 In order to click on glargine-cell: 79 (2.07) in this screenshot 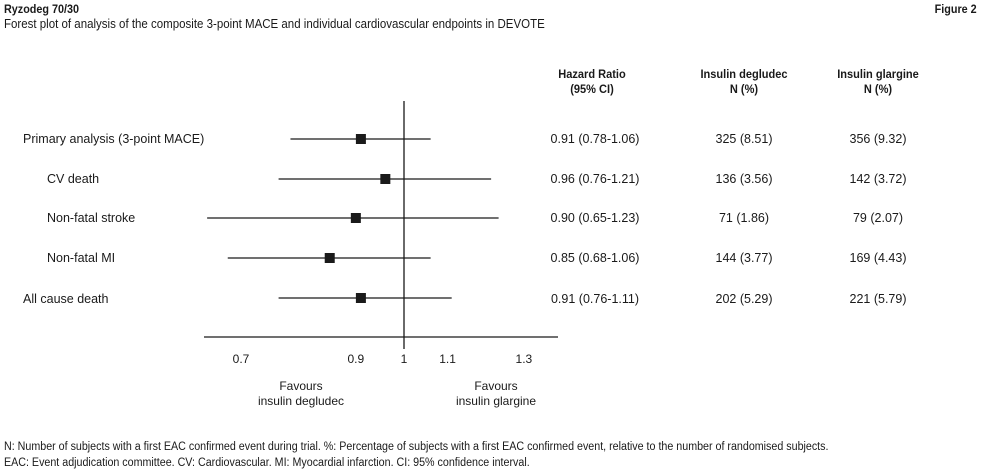, I will do `click(878, 218)`.